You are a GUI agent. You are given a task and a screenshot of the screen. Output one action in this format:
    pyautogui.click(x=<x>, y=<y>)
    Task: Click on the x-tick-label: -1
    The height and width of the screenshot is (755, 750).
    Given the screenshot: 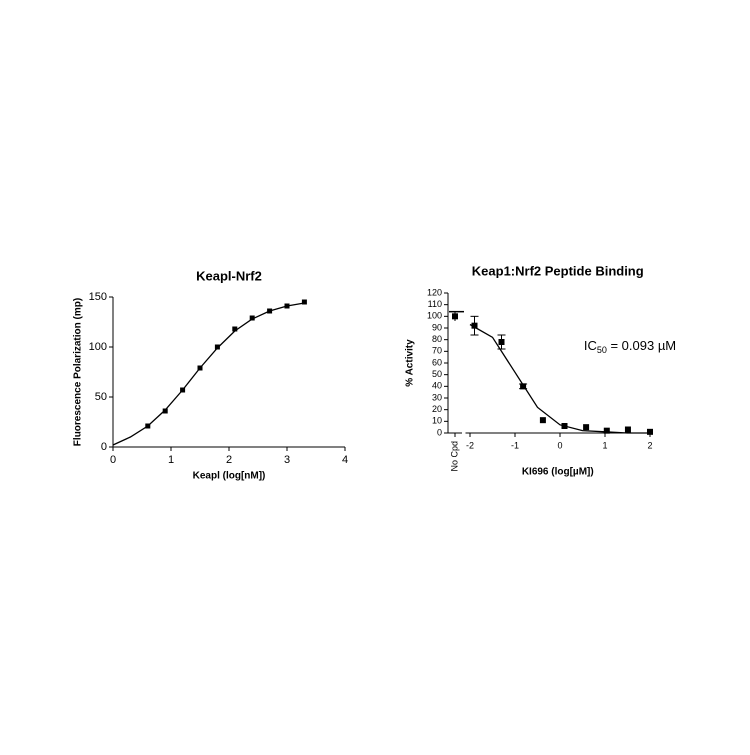 What is the action you would take?
    pyautogui.click(x=515, y=445)
    